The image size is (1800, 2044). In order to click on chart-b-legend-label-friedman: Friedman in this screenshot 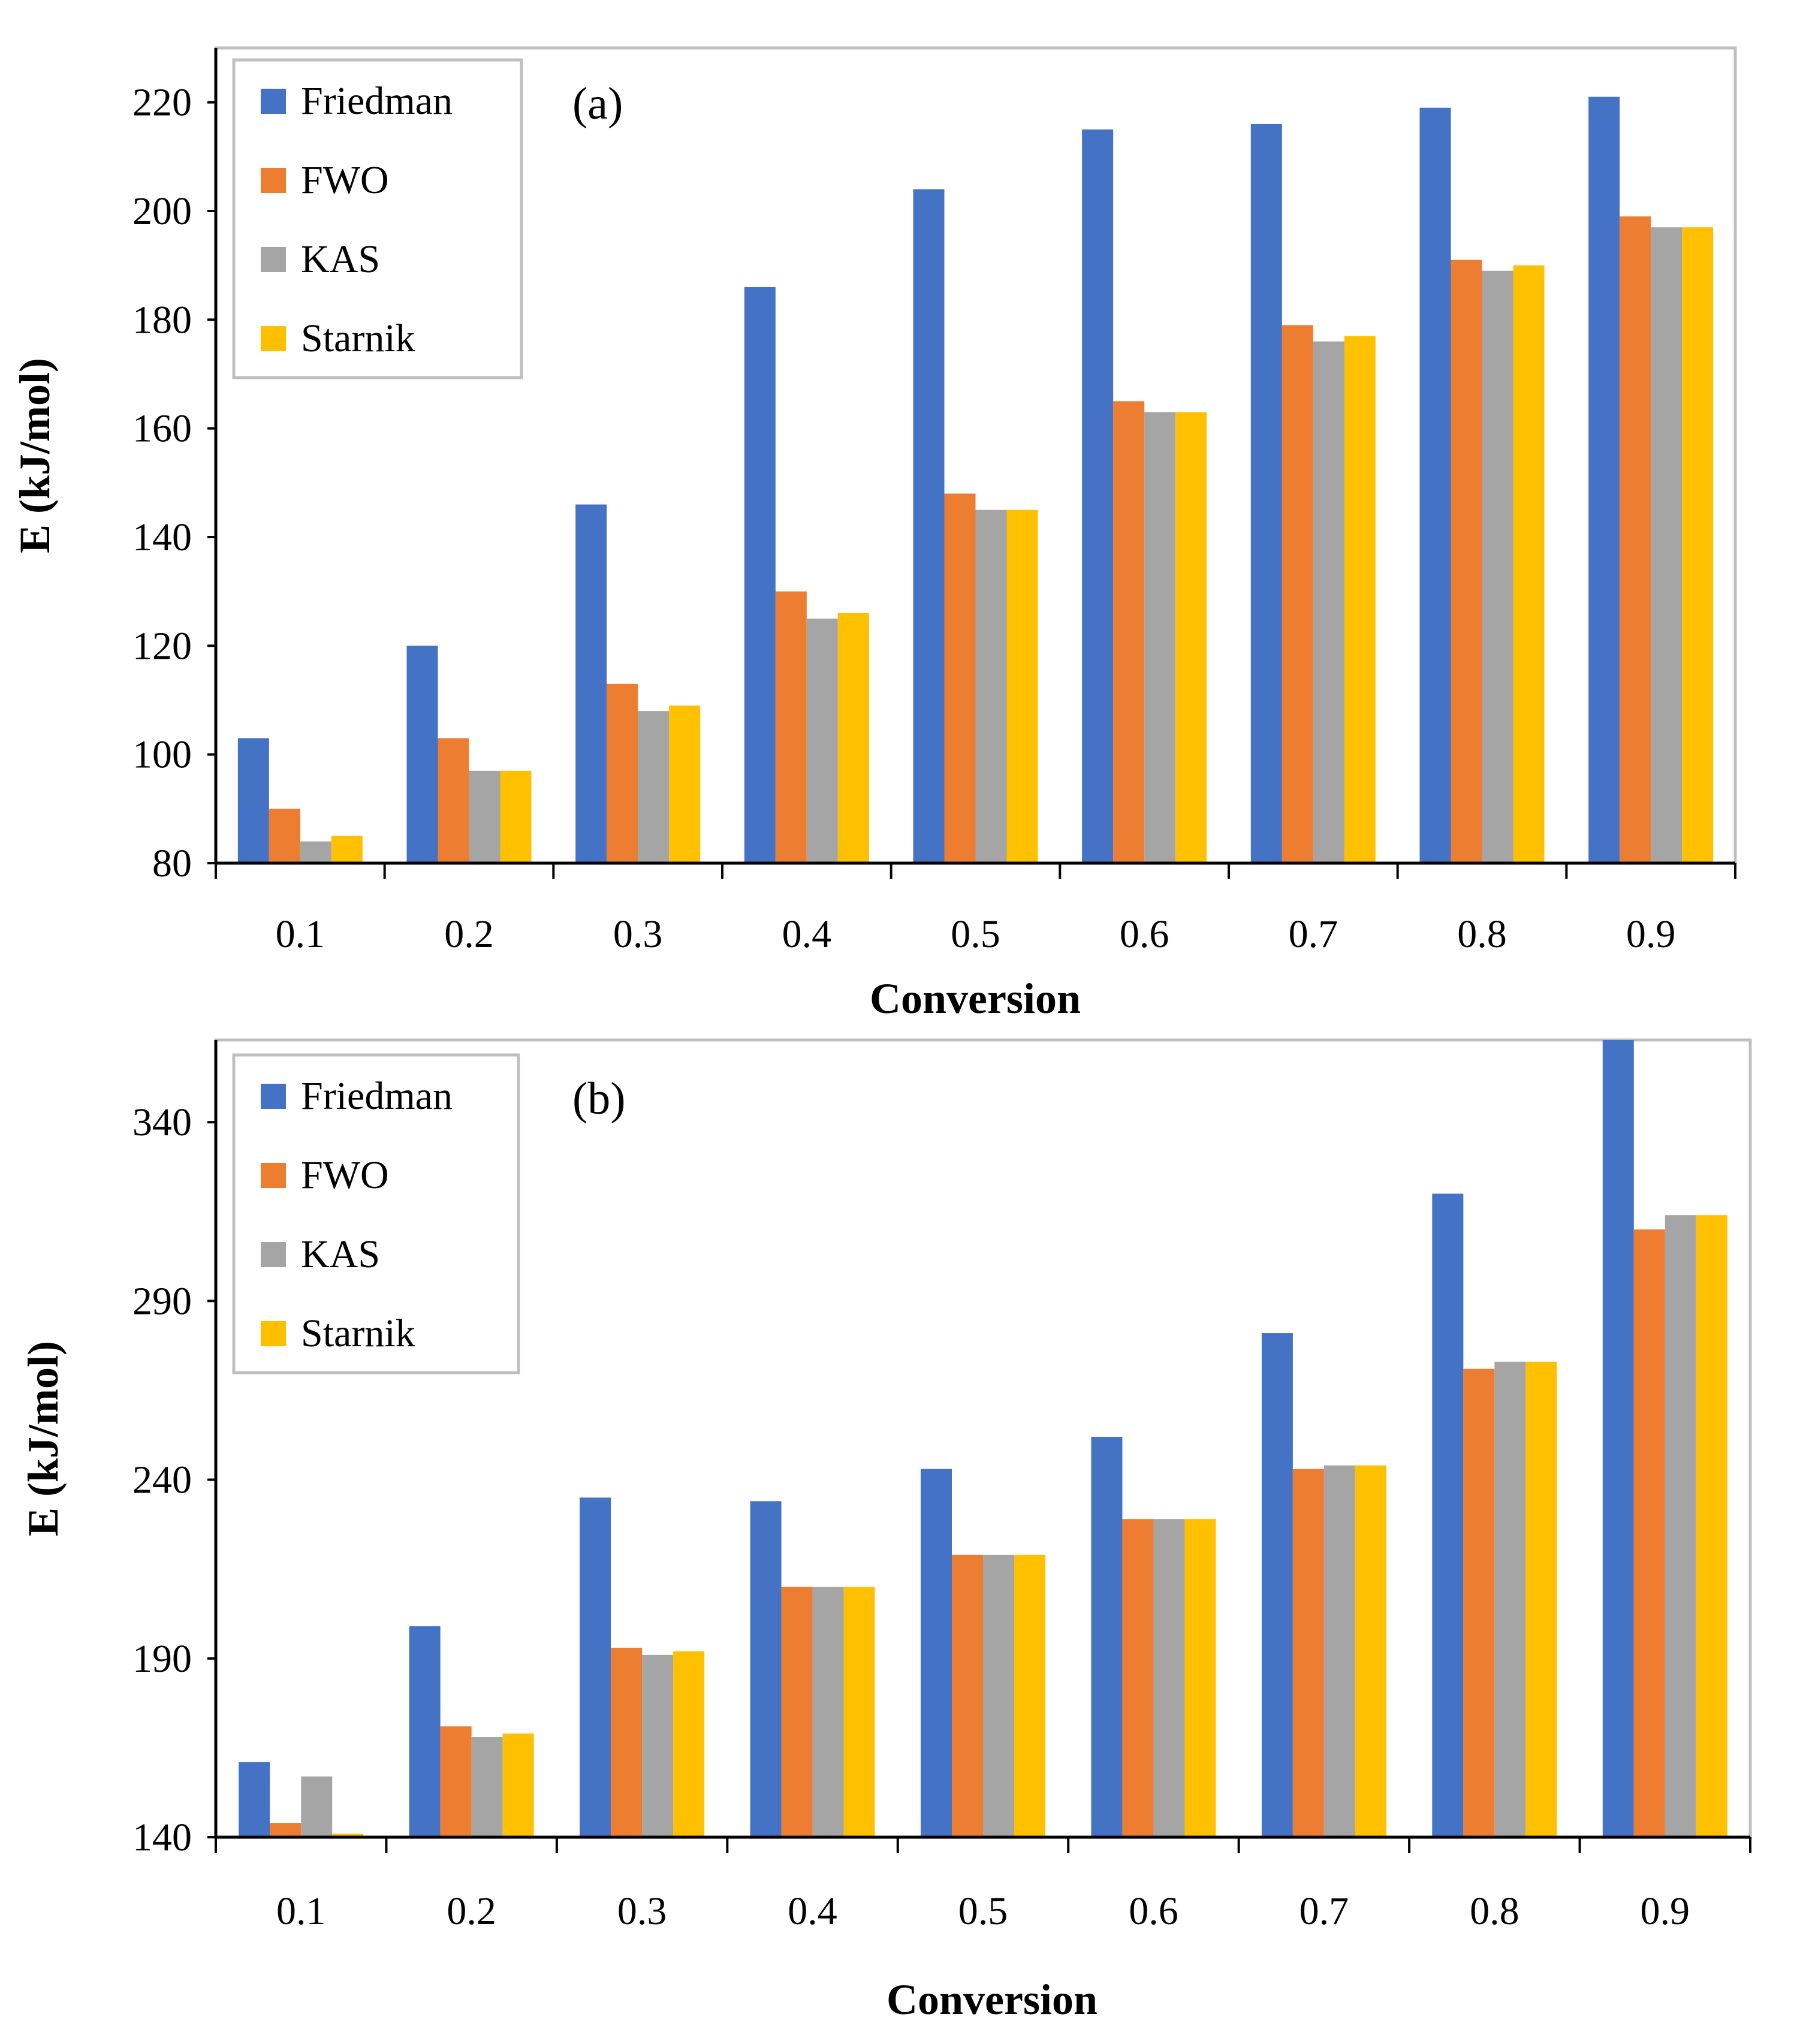, I will do `click(377, 1096)`.